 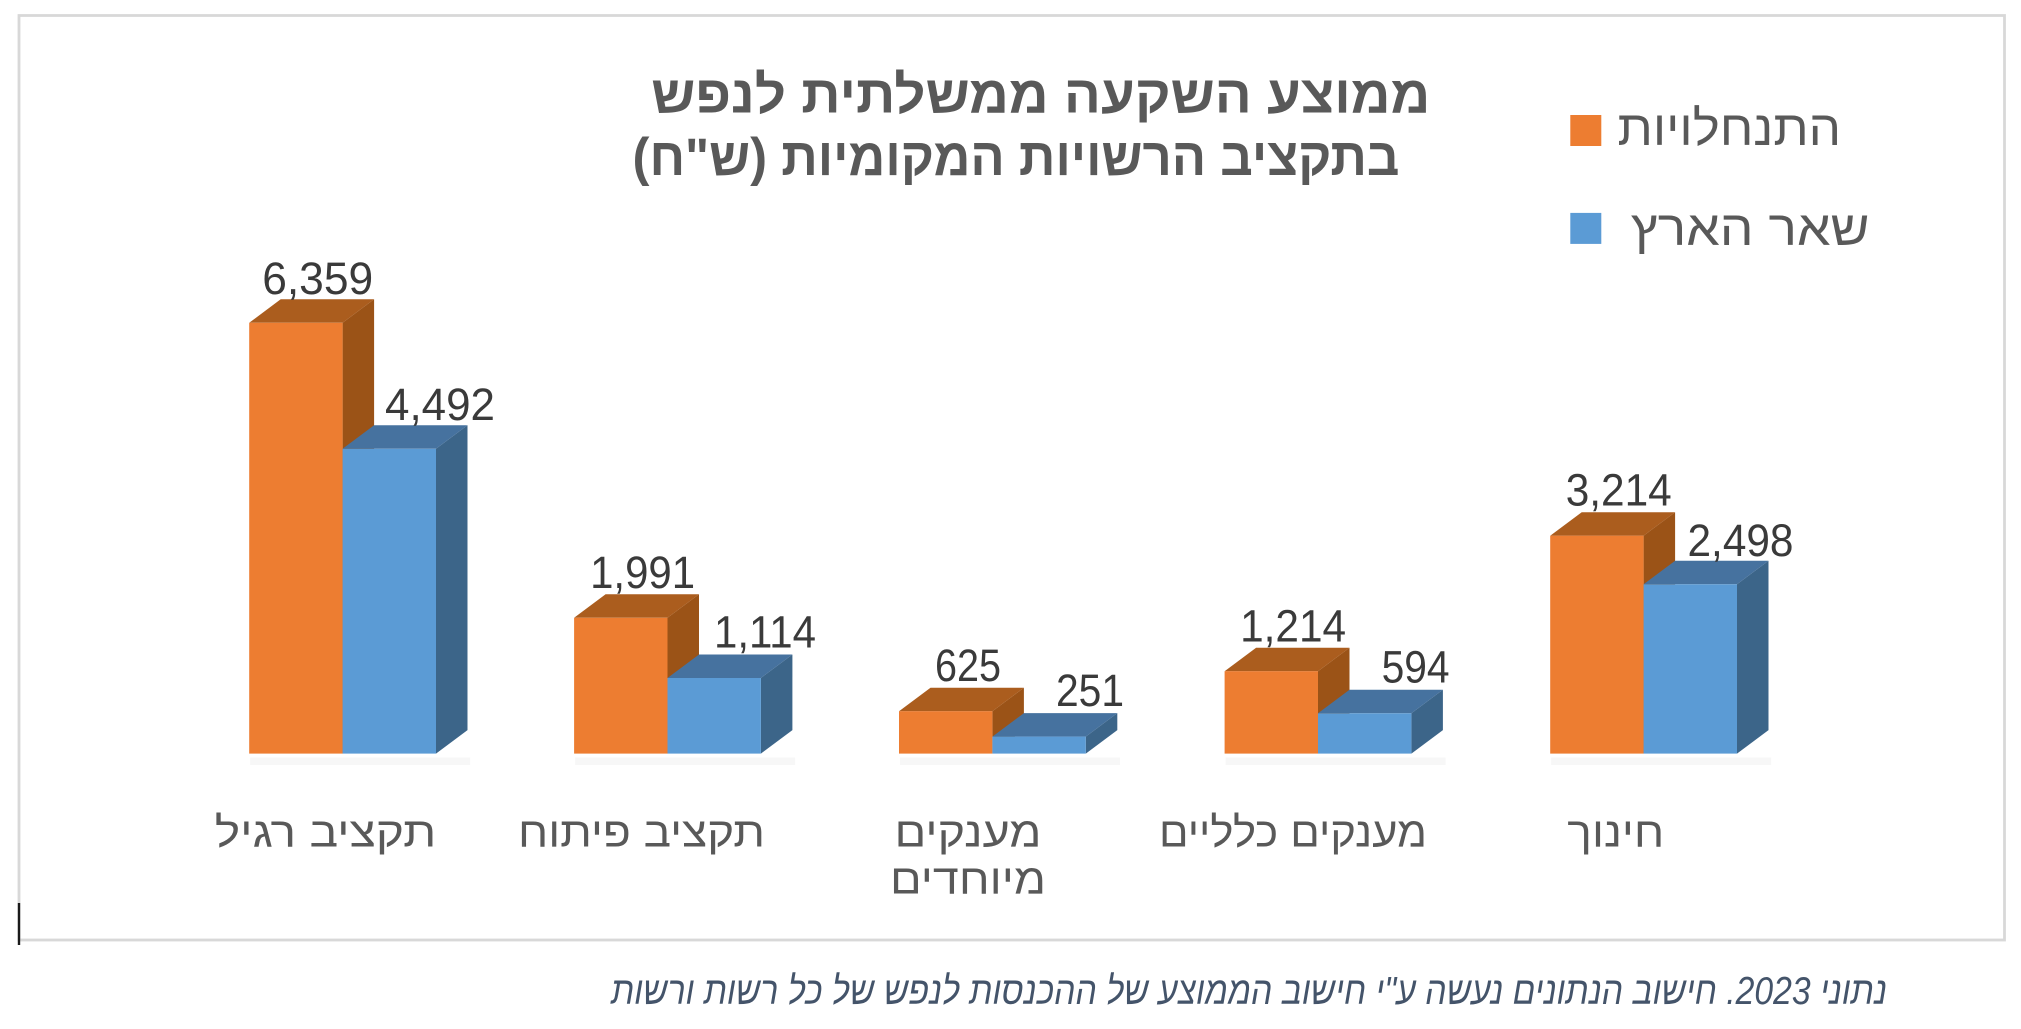 I want to click on svg-text: 2,498, so click(x=1741, y=540).